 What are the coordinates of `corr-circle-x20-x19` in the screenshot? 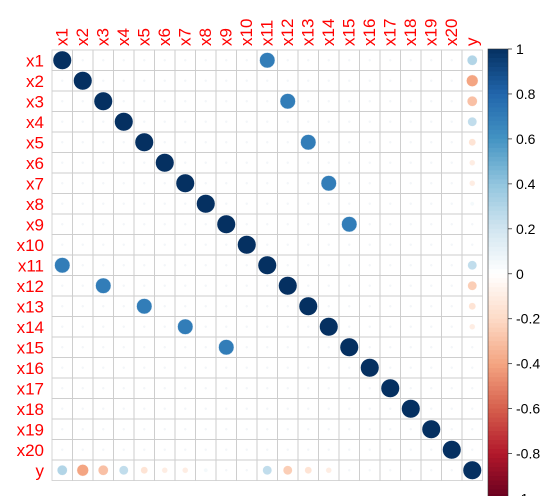 It's located at (431, 449).